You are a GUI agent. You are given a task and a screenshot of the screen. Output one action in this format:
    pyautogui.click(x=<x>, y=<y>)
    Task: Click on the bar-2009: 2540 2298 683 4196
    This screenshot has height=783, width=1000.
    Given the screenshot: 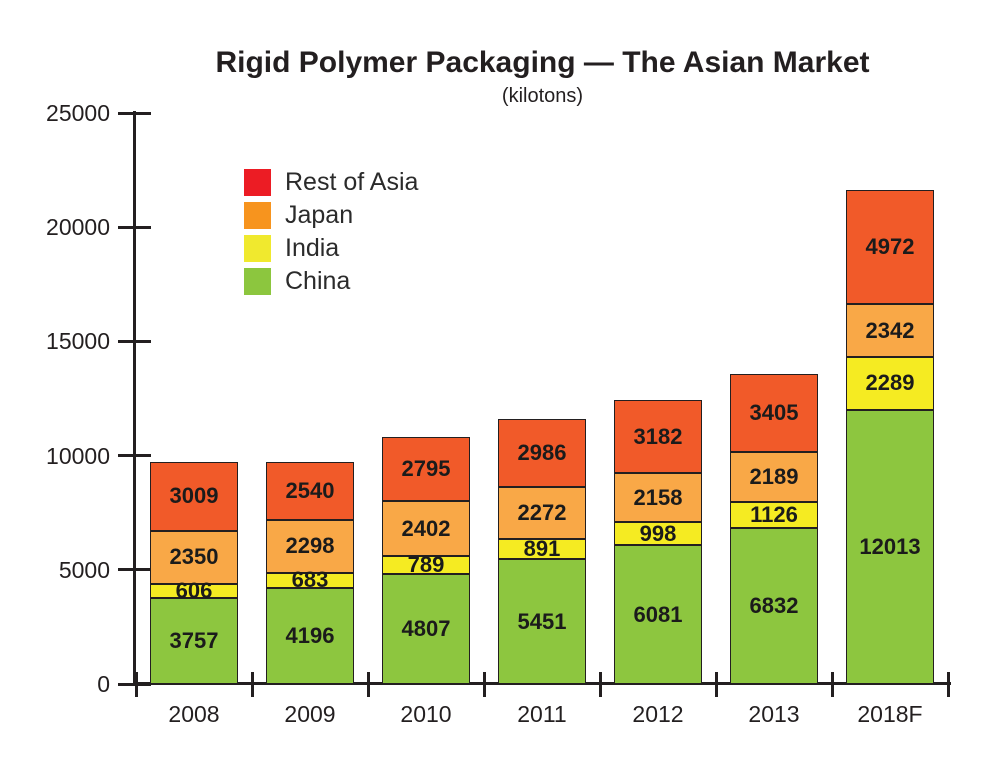 What is the action you would take?
    pyautogui.click(x=310, y=573)
    